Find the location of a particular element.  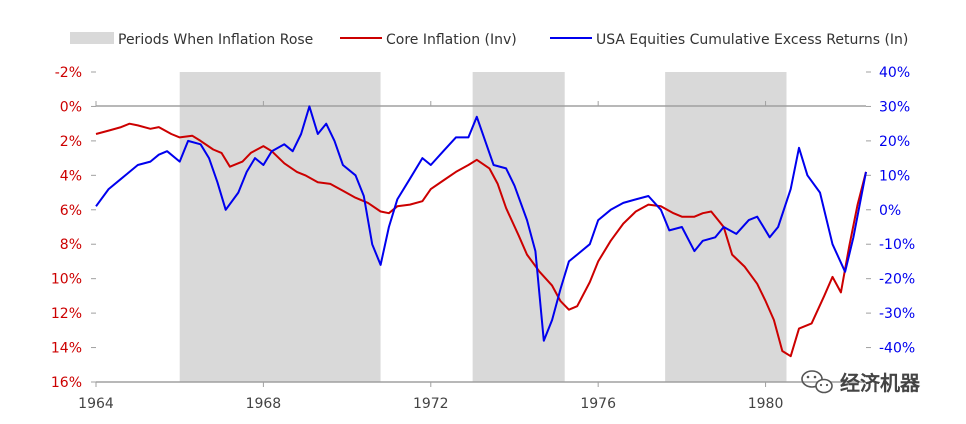

legend-core-label: Core Inflation (Inv) is located at coordinates (451, 40).